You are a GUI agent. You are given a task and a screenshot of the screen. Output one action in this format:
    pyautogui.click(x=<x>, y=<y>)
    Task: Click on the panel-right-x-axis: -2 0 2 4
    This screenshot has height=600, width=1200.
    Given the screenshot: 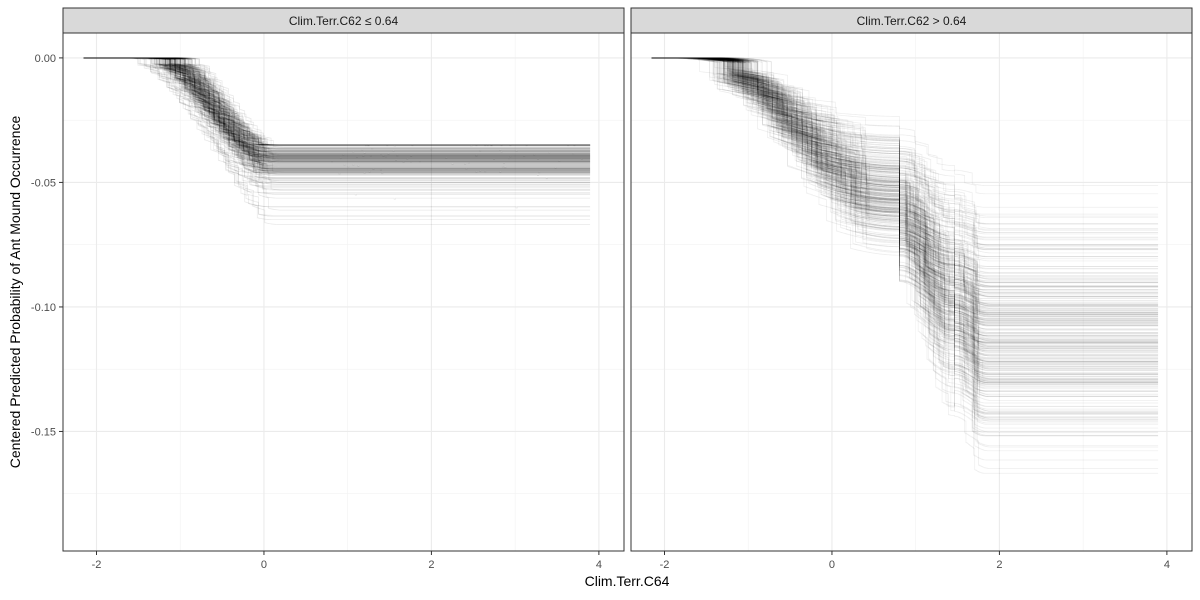 What is the action you would take?
    pyautogui.click(x=915, y=561)
    